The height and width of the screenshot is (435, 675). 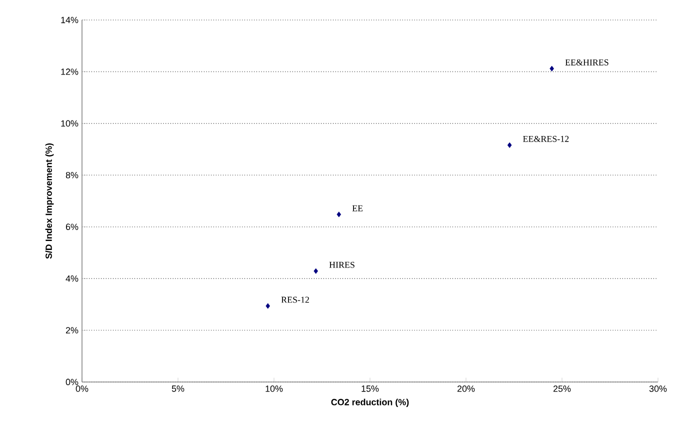 I want to click on annotation: EE&HIRES, so click(x=586, y=62).